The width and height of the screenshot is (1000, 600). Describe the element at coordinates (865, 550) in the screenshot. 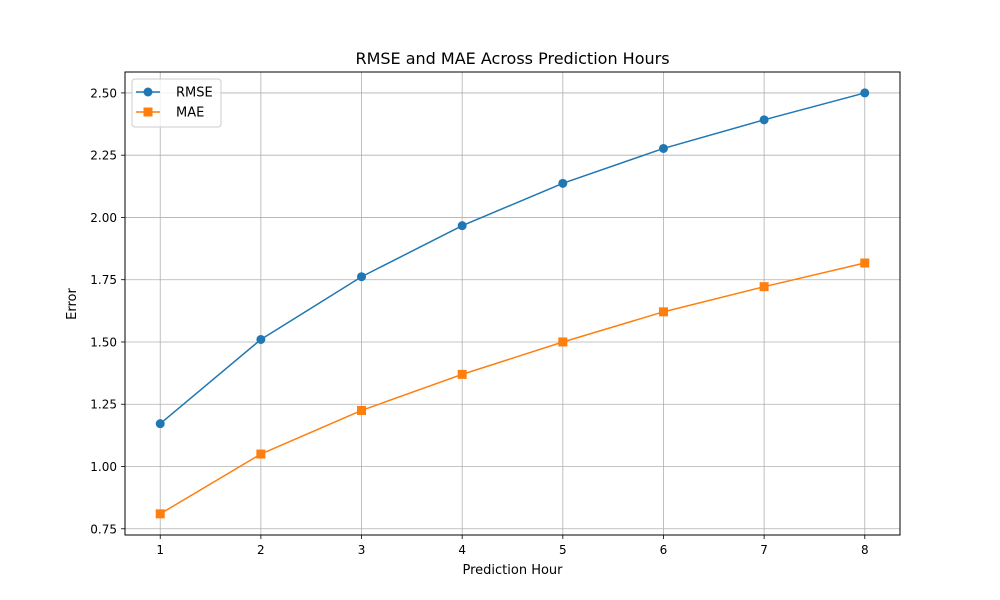

I see `x-tick-label: 8` at that location.